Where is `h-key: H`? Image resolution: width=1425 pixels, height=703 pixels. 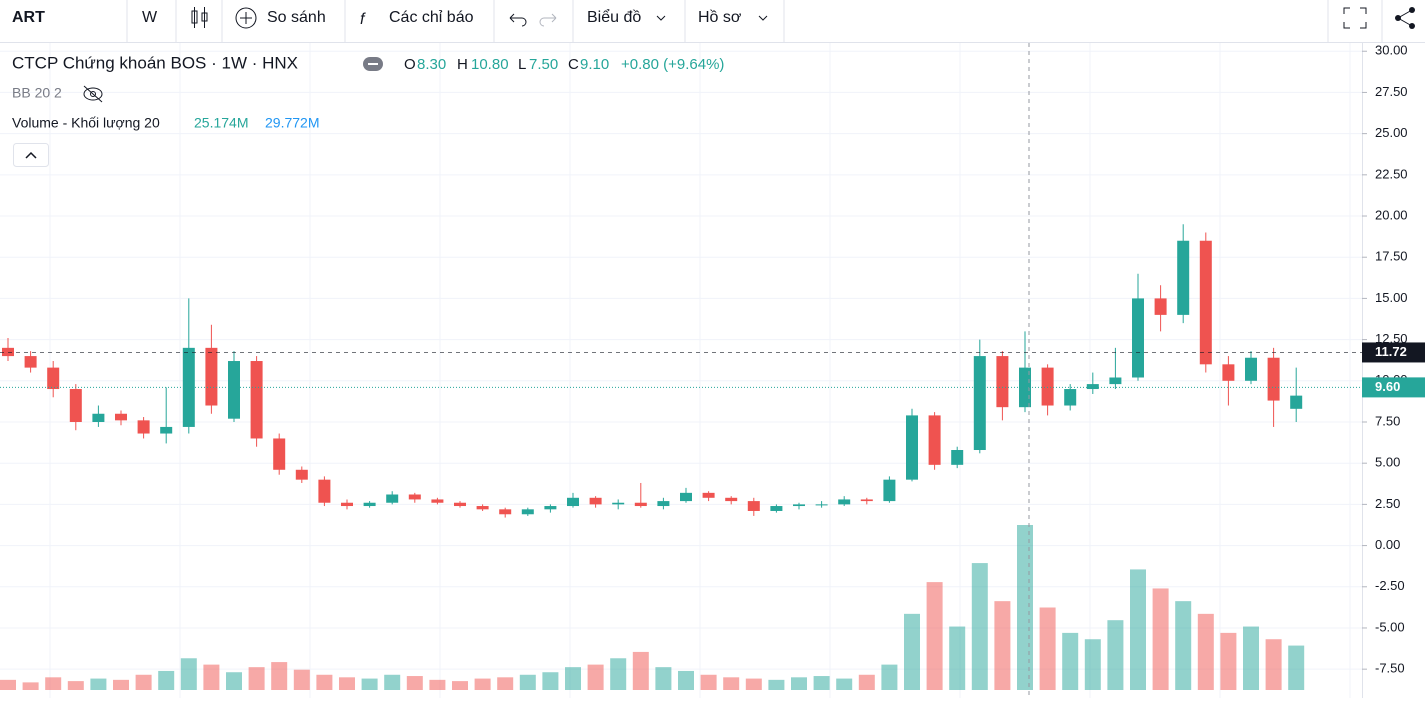
h-key: H is located at coordinates (462, 64).